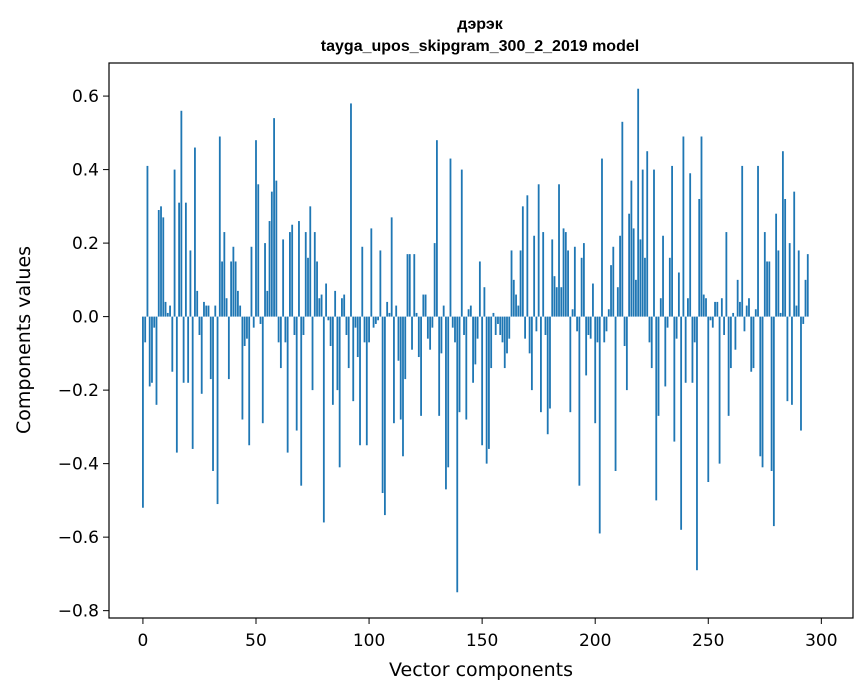  Describe the element at coordinates (488, 634) in the screenshot. I see `x-axis: 0 50 100 150 200 250 300` at that location.